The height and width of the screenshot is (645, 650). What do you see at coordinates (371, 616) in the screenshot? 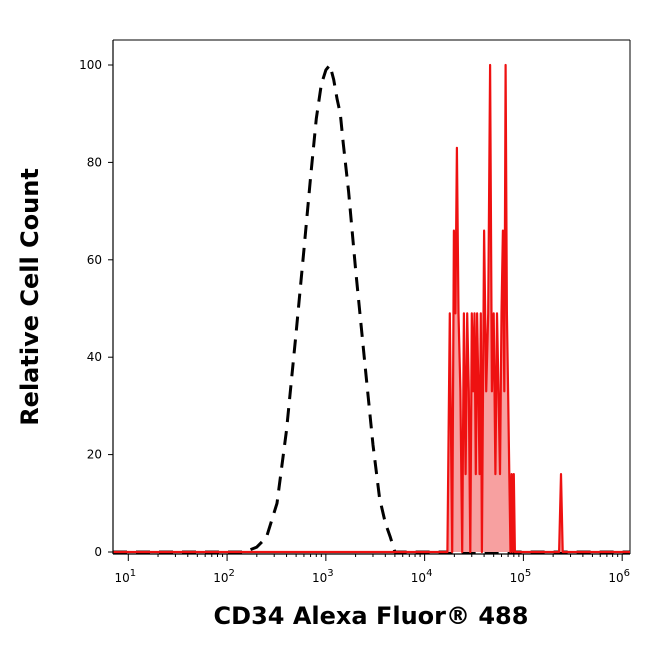
I see `x-axis-title: CD34 Alexa Fluor® 488` at bounding box center [371, 616].